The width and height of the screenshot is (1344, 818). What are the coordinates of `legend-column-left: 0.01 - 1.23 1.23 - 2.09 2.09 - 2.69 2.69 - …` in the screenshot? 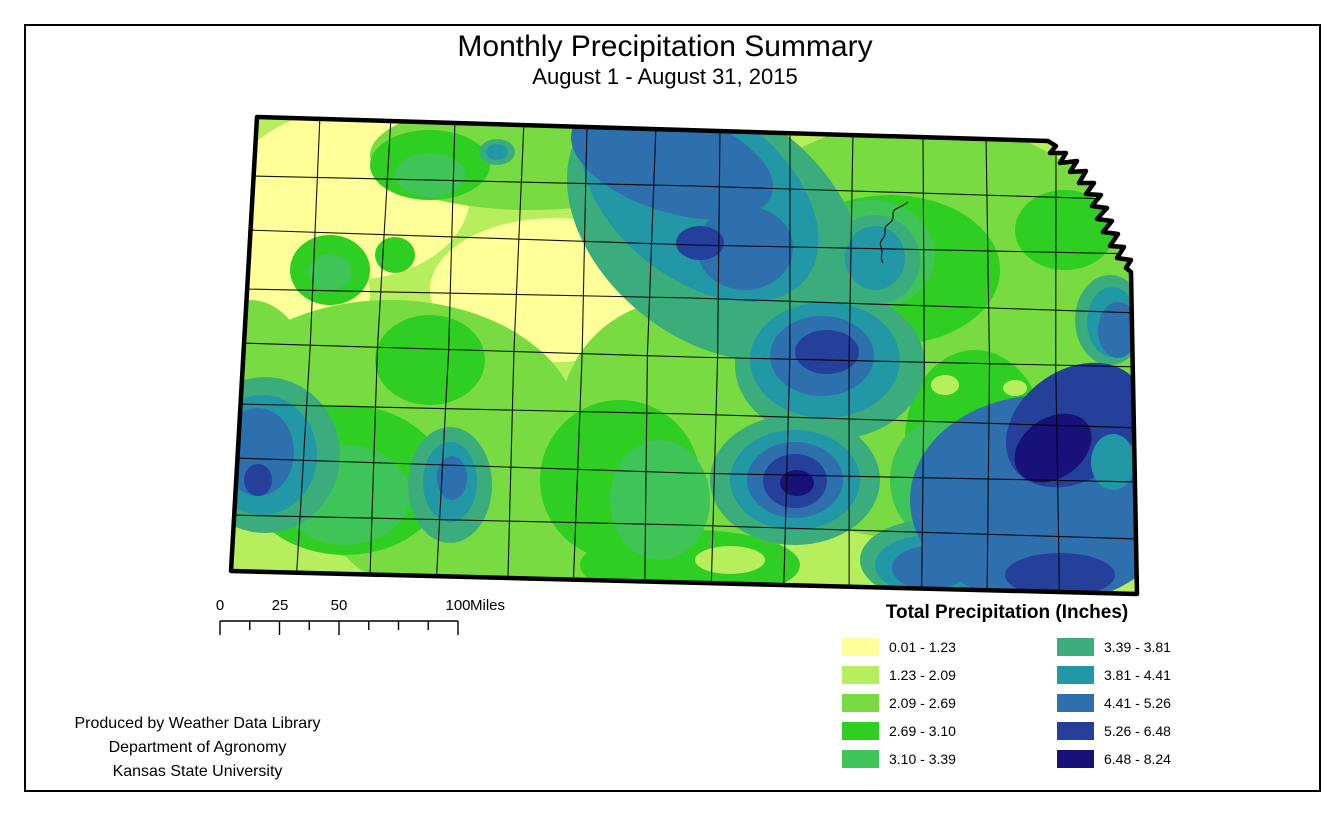 It's located at (899, 708).